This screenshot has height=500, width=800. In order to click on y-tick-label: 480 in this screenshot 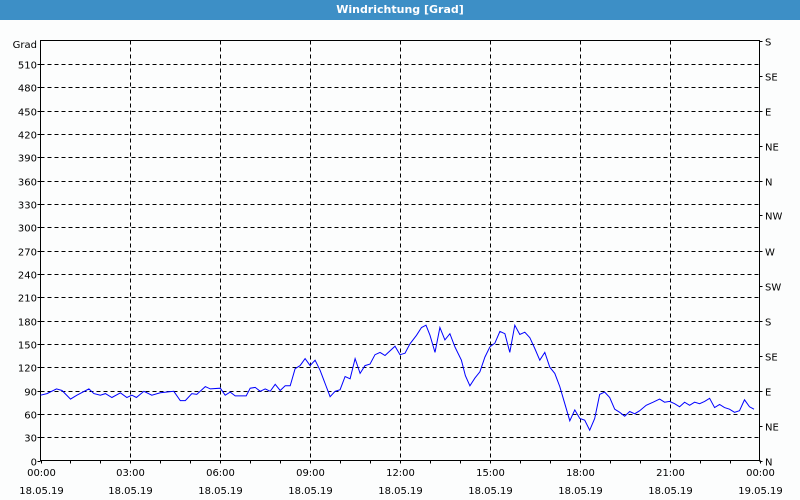, I will do `click(27, 89)`.